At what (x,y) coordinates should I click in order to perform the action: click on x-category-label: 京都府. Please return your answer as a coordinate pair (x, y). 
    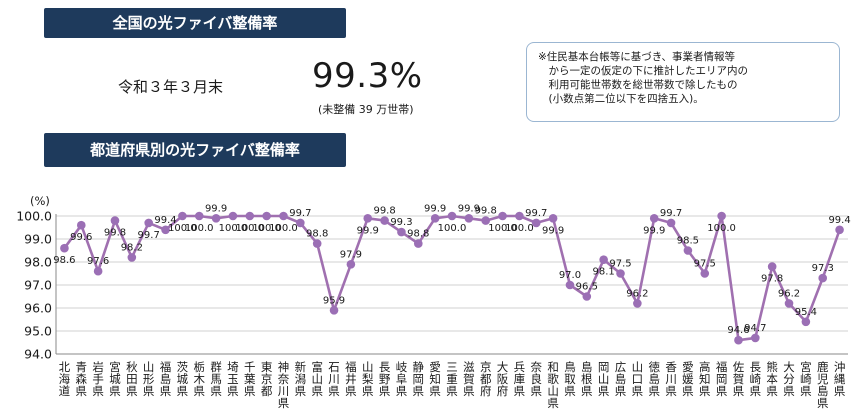
    Looking at the image, I should click on (486, 379).